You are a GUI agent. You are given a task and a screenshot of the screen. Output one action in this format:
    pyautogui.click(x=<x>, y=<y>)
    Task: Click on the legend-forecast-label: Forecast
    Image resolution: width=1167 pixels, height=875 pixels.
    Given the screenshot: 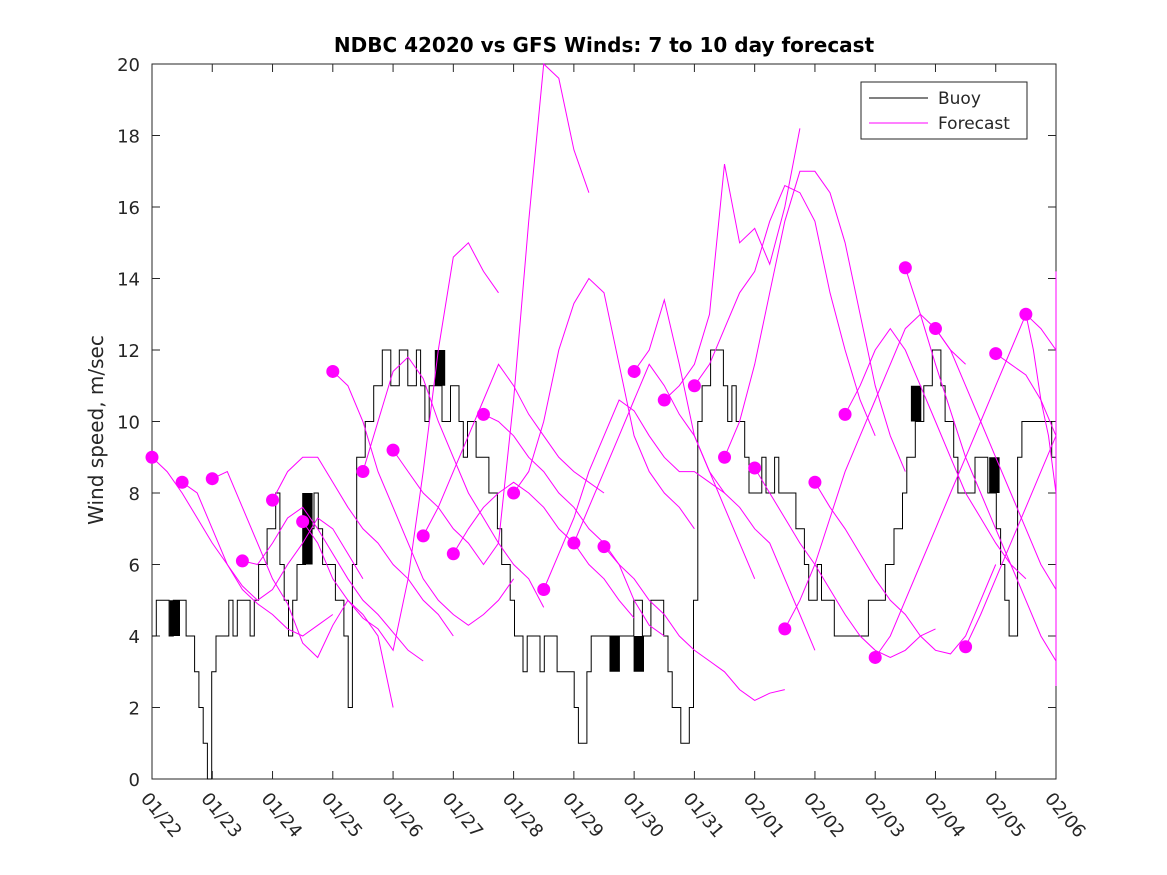 What is the action you would take?
    pyautogui.click(x=974, y=124)
    